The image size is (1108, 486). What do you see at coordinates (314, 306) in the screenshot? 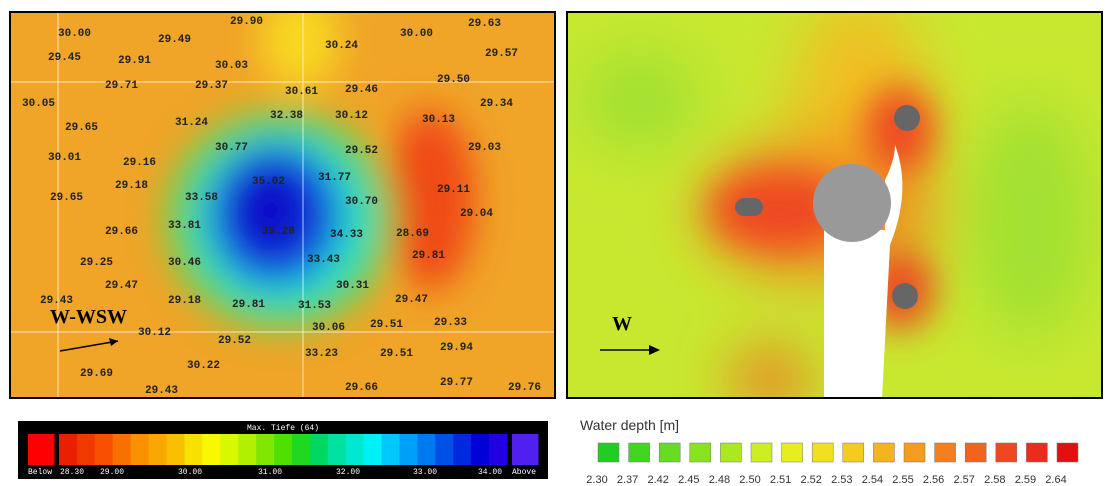
I see `sounding: 31.53` at bounding box center [314, 306].